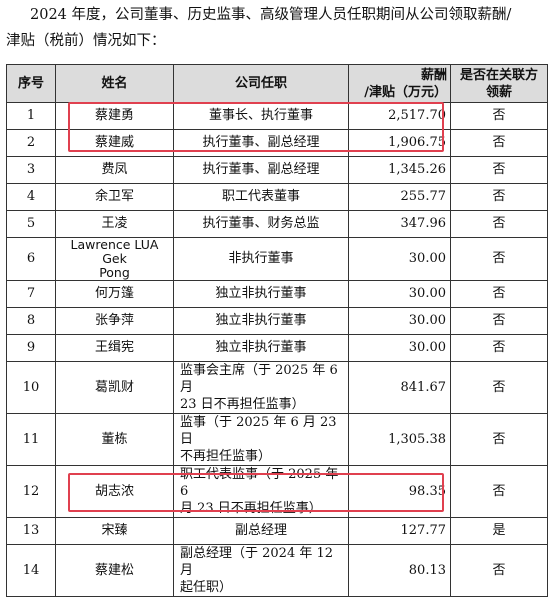 This screenshot has width=550, height=597. I want to click on cell-position: 执行董事、财务总监, so click(261, 224).